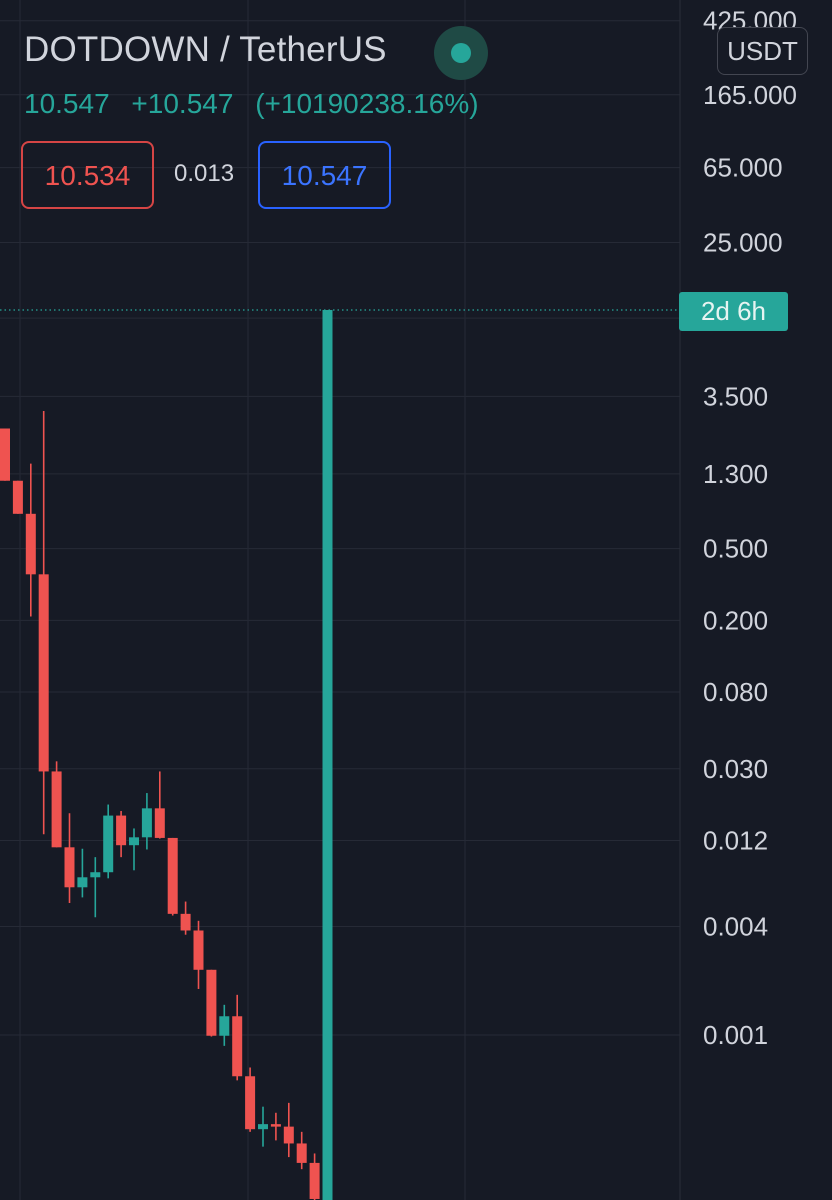  What do you see at coordinates (750, 95) in the screenshot?
I see `price-axis-label: 165.000` at bounding box center [750, 95].